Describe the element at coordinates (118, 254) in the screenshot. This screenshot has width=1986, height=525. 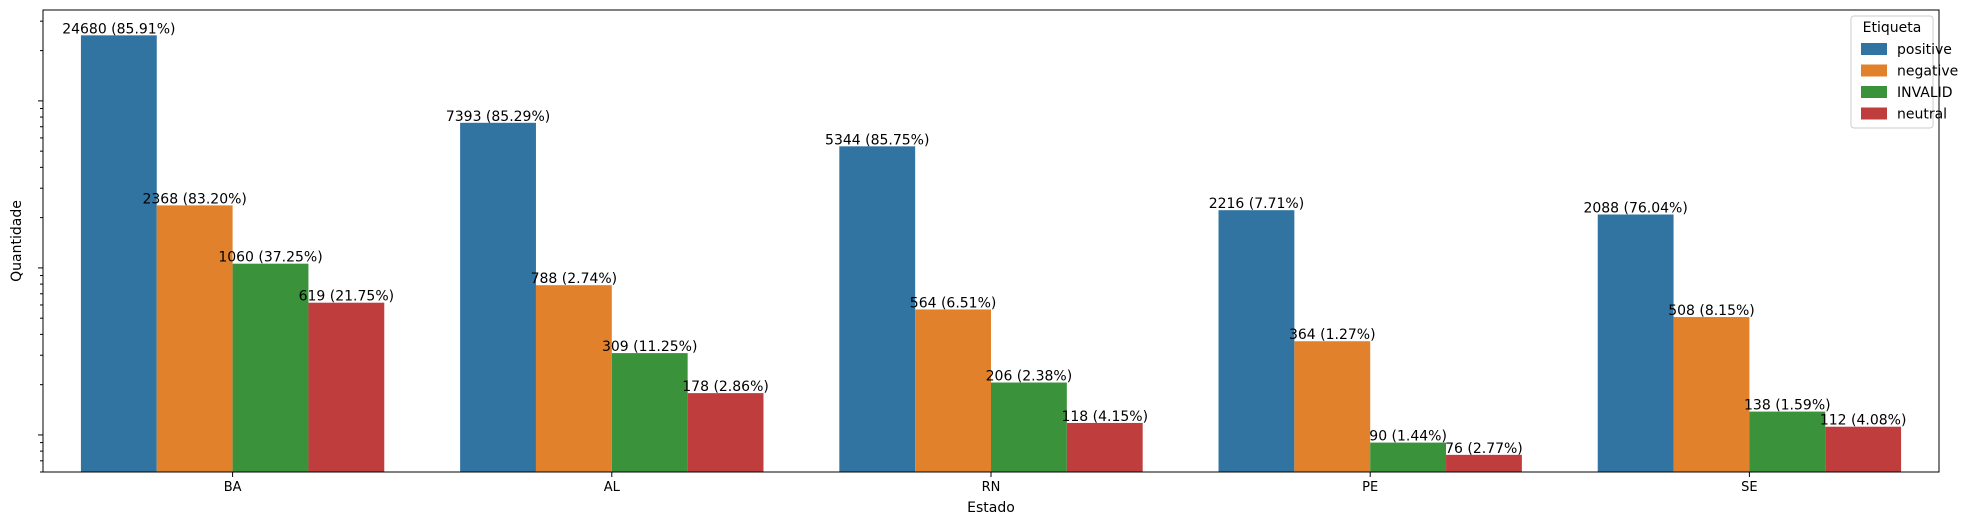
I see `bar-positive-ba` at that location.